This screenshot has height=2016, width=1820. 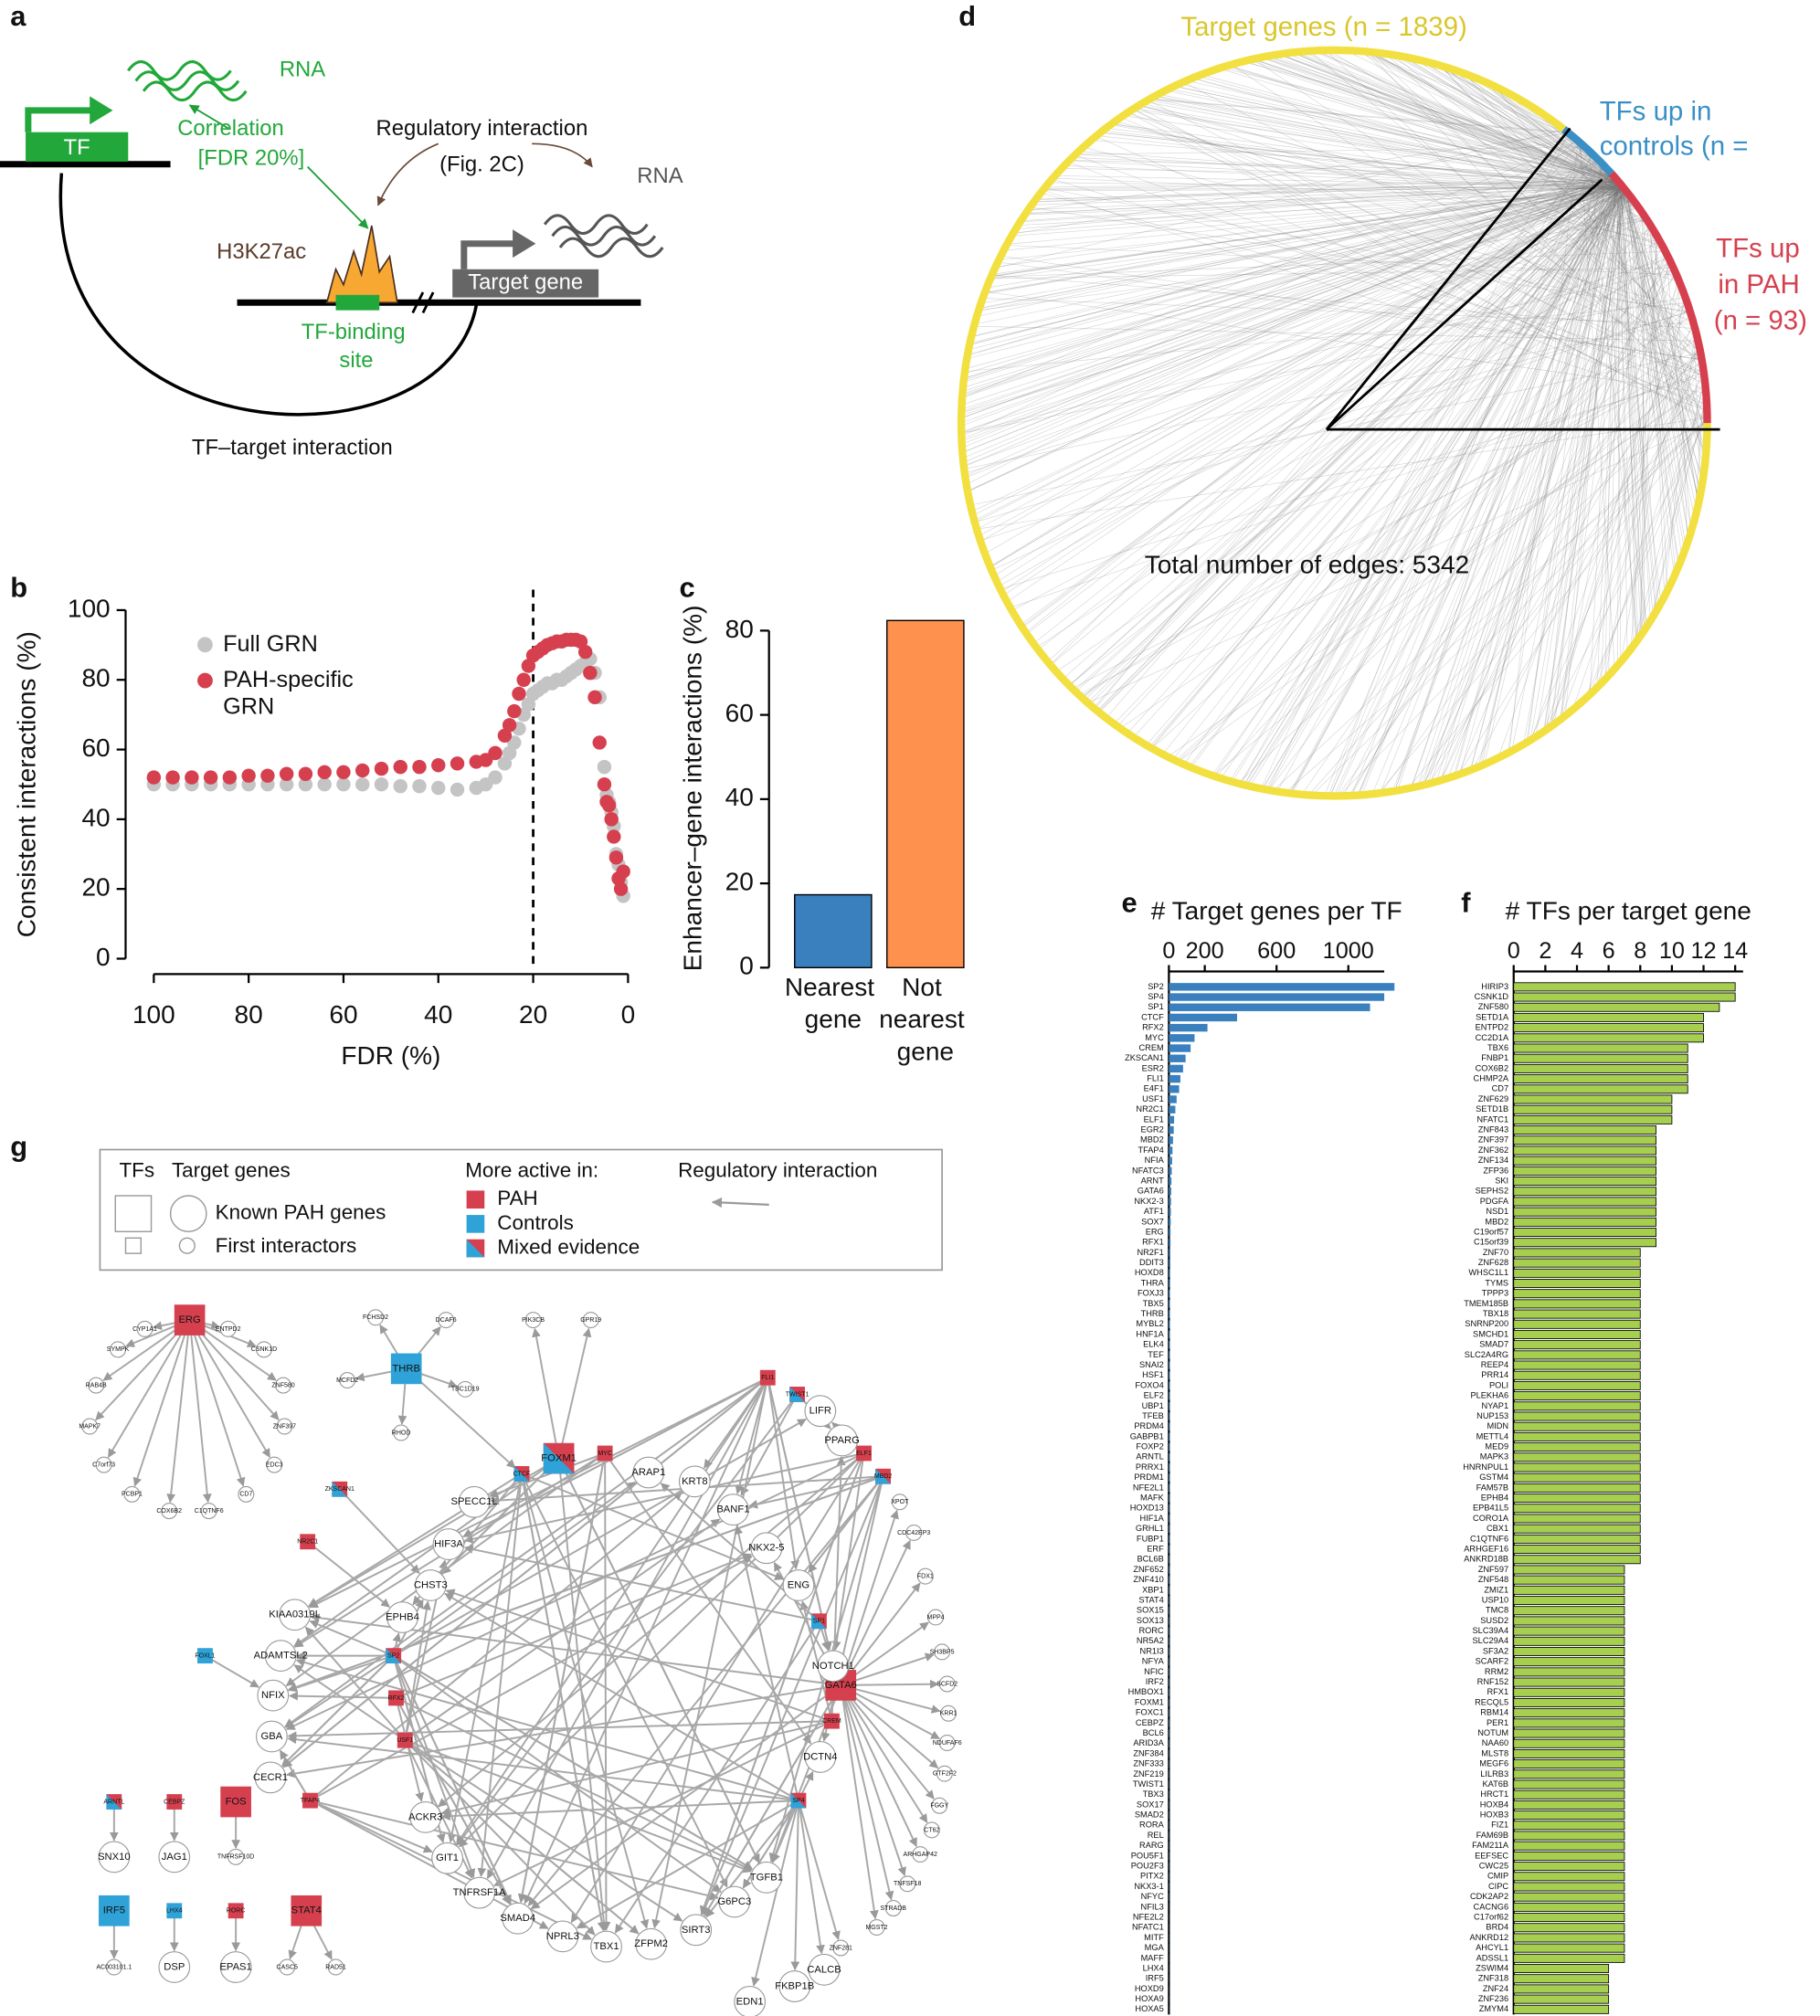 What do you see at coordinates (1497, 1222) in the screenshot?
I see `y-tick-label: MBD2` at bounding box center [1497, 1222].